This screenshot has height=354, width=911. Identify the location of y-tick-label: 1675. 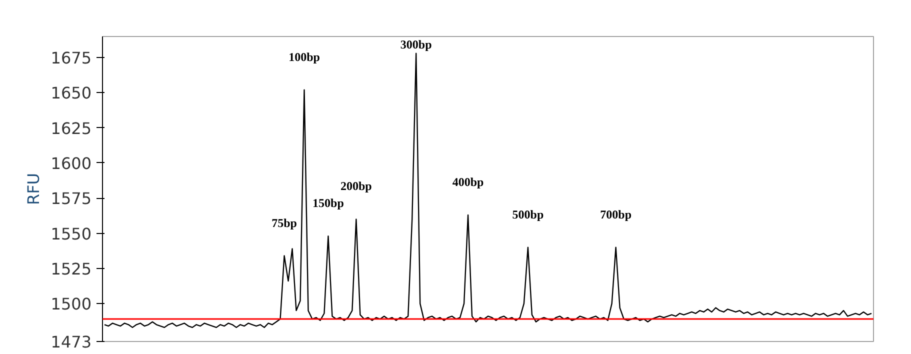
(71, 58).